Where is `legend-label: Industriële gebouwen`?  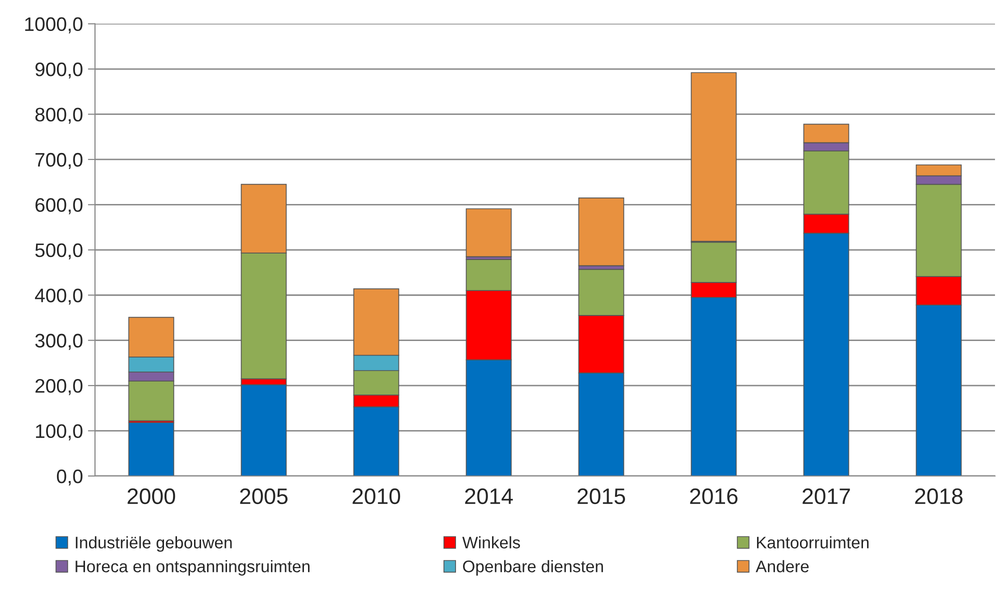
legend-label: Industriële gebouwen is located at coordinates (154, 544).